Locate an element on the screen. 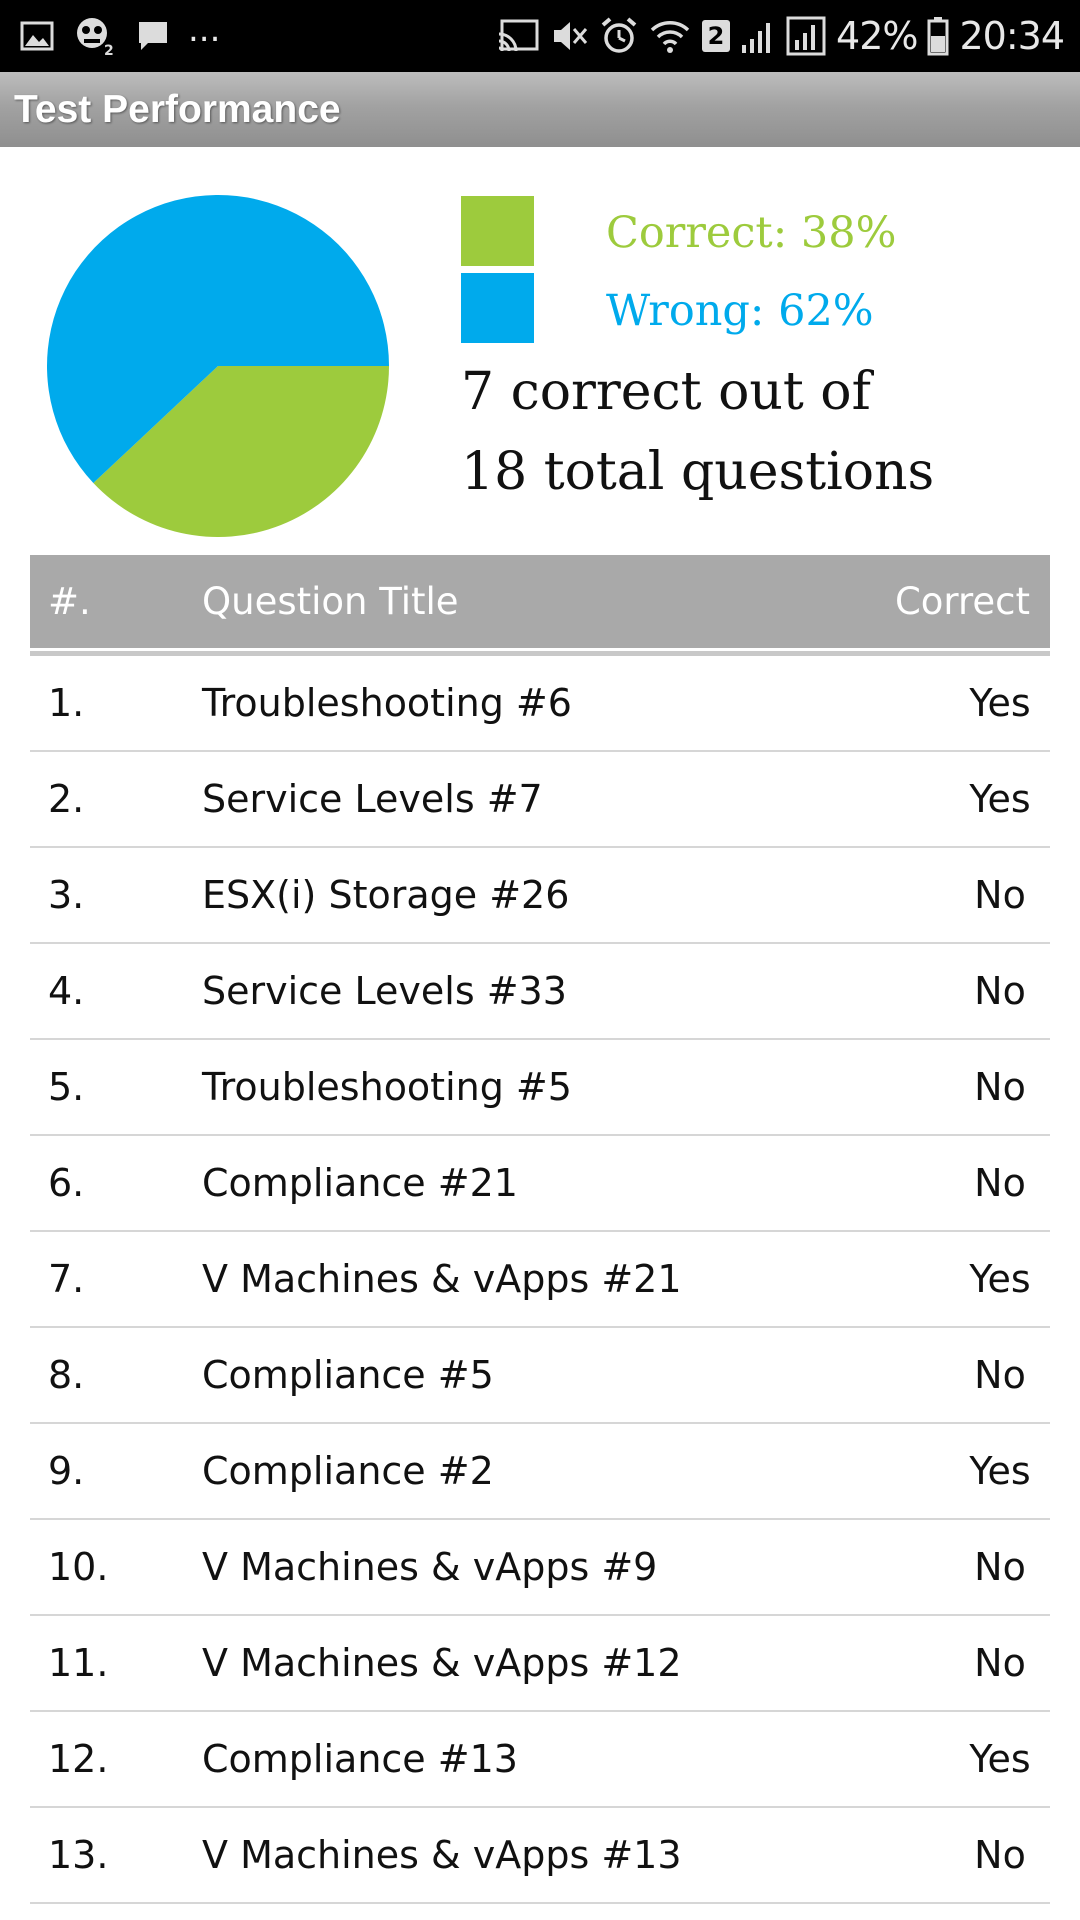 The width and height of the screenshot is (1080, 1920). row-number: 6. is located at coordinates (66, 1183).